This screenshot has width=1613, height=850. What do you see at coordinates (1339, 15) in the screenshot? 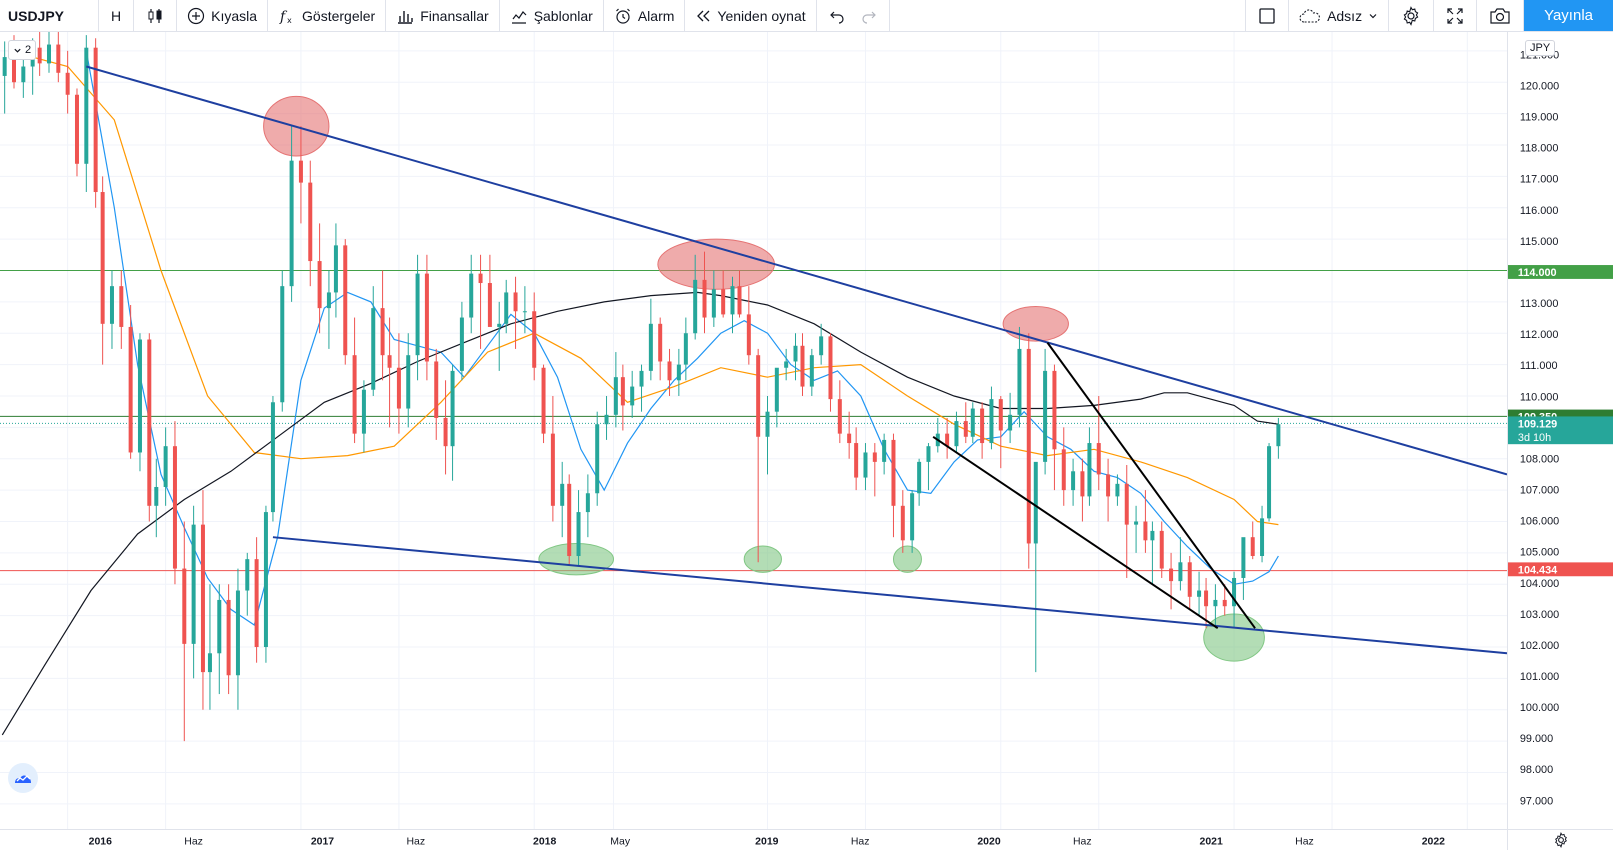
I see `layout-menu-button: Adsız` at bounding box center [1339, 15].